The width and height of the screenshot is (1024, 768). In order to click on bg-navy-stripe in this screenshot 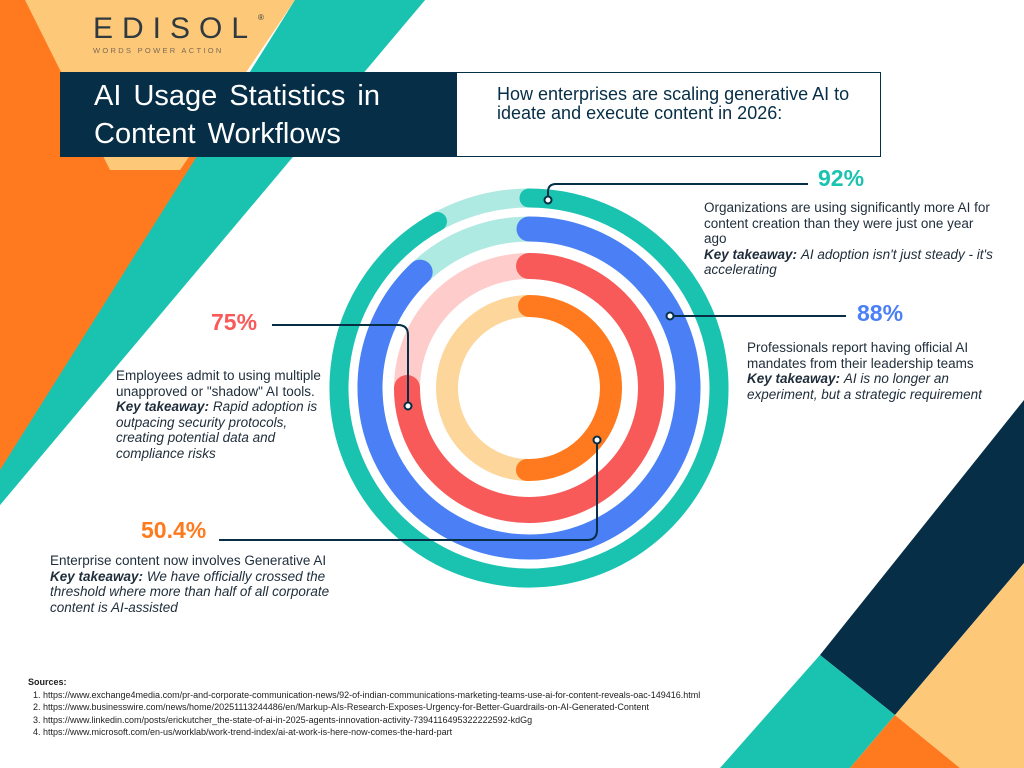, I will do `click(922, 557)`.